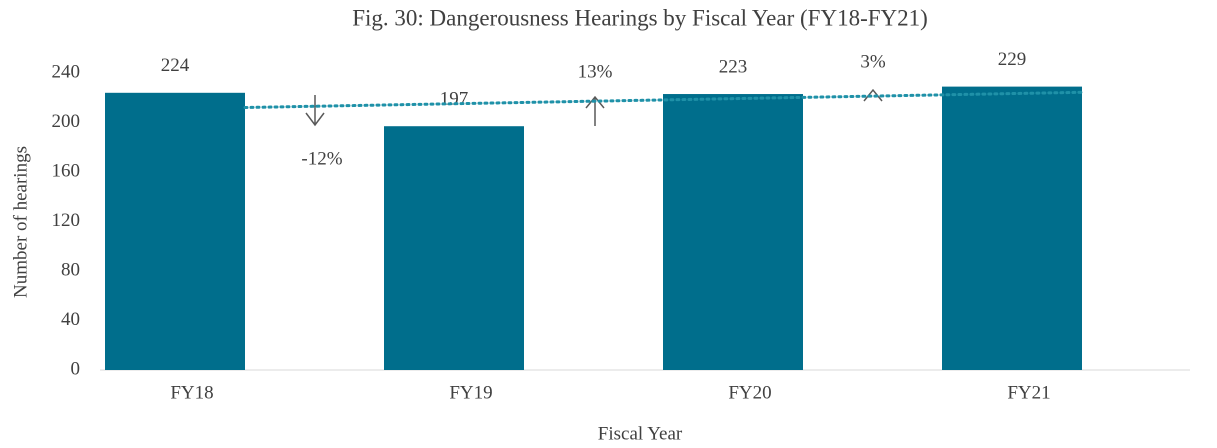 The width and height of the screenshot is (1217, 448). What do you see at coordinates (66, 220) in the screenshot?
I see `y-tick-label: 120` at bounding box center [66, 220].